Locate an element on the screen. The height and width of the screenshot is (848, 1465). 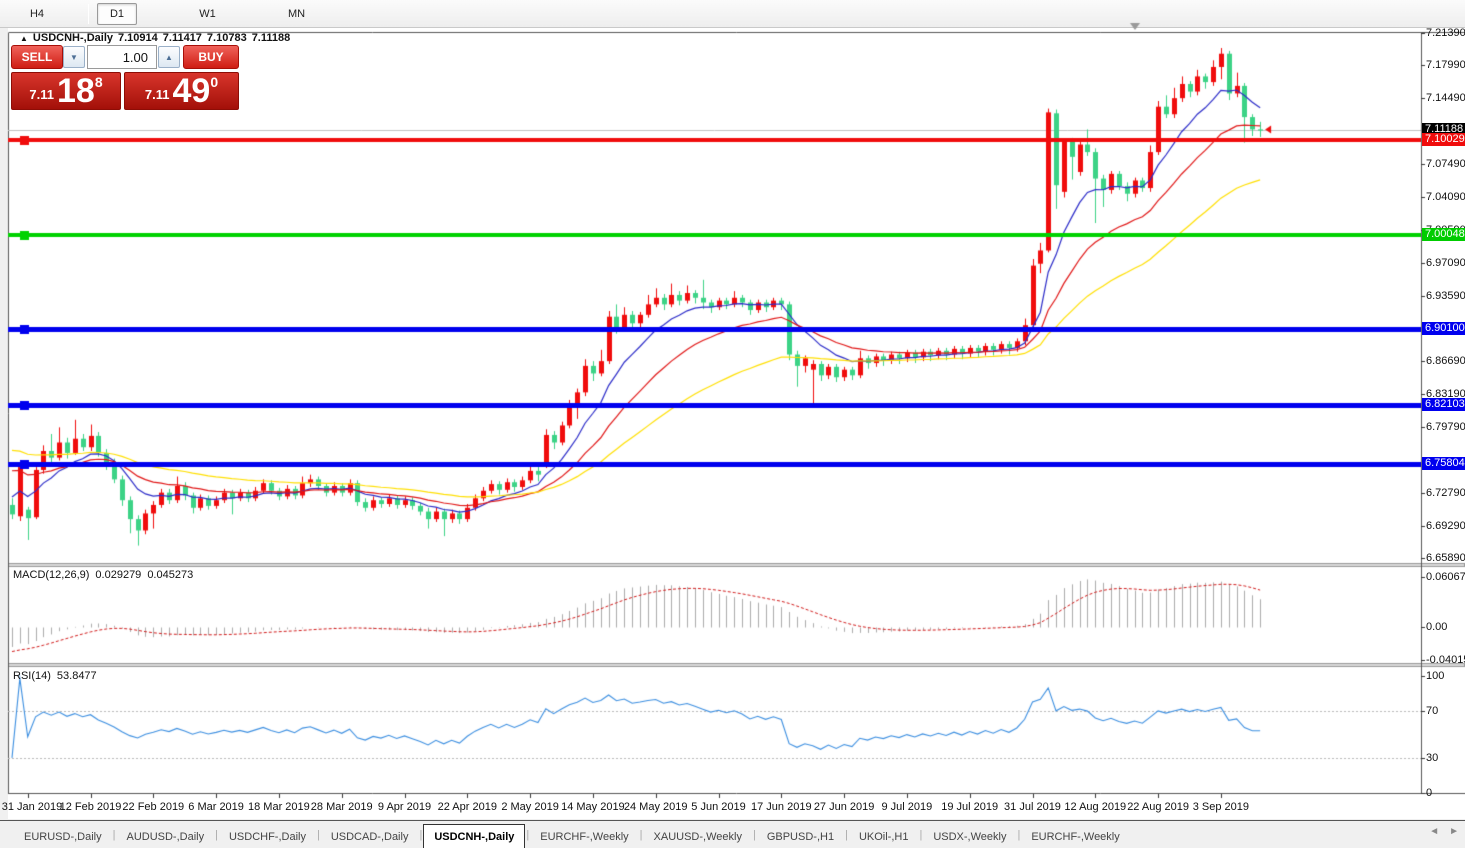
rsi-tick-label: 100 is located at coordinates (1435, 676).